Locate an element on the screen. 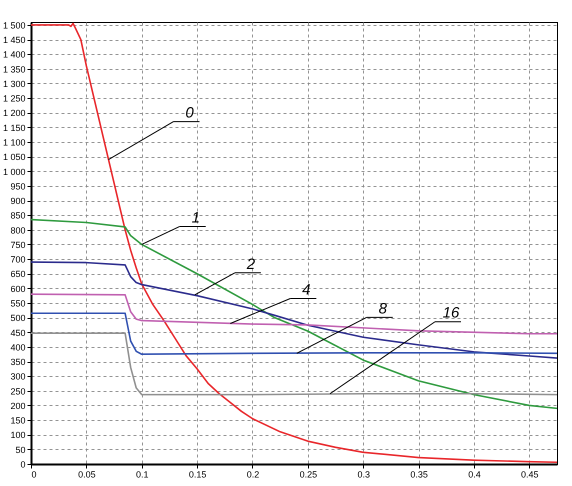 The height and width of the screenshot is (486, 572). y-tick-label: 700 is located at coordinates (18, 259).